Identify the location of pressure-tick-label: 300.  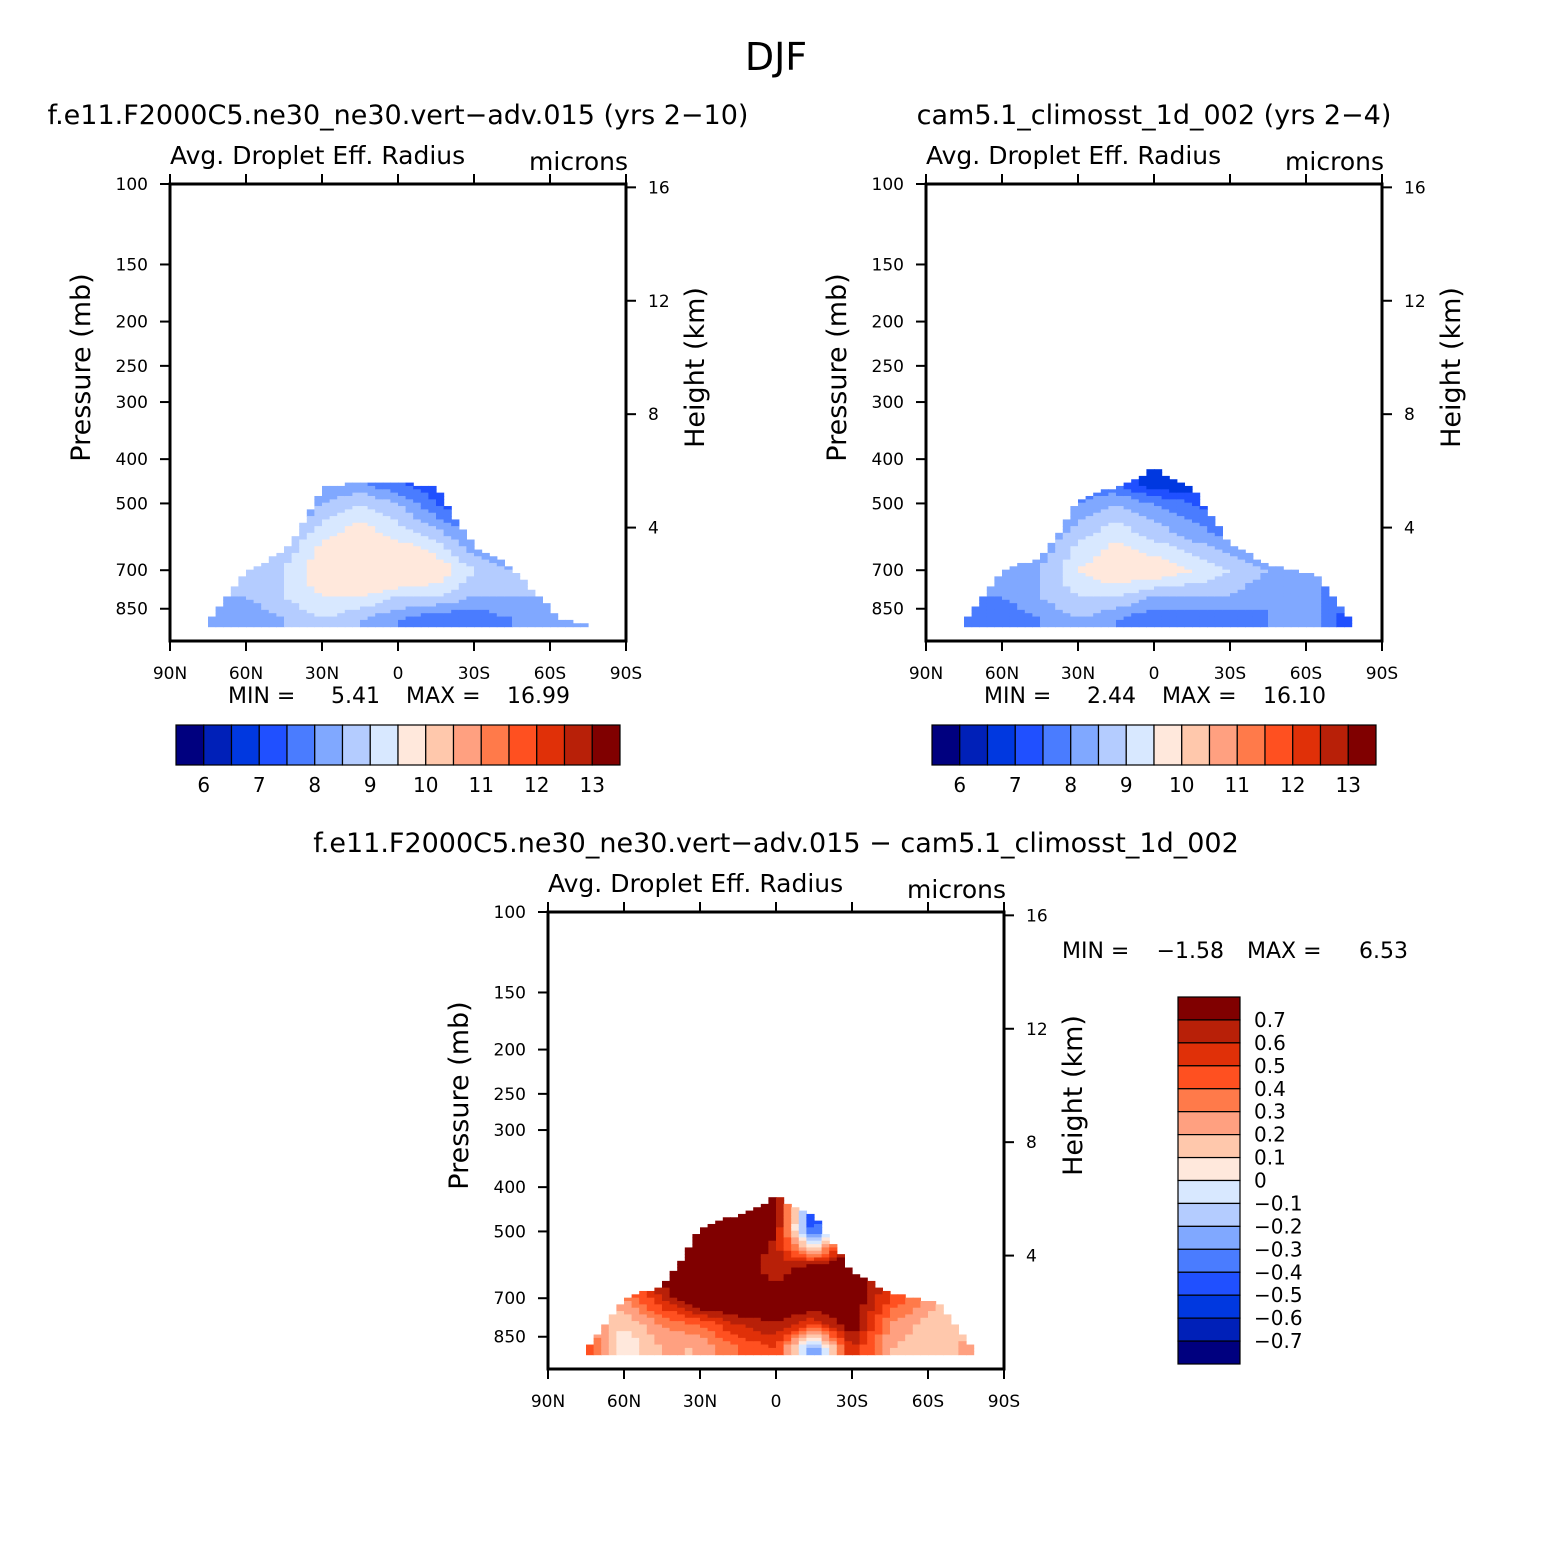
(888, 403).